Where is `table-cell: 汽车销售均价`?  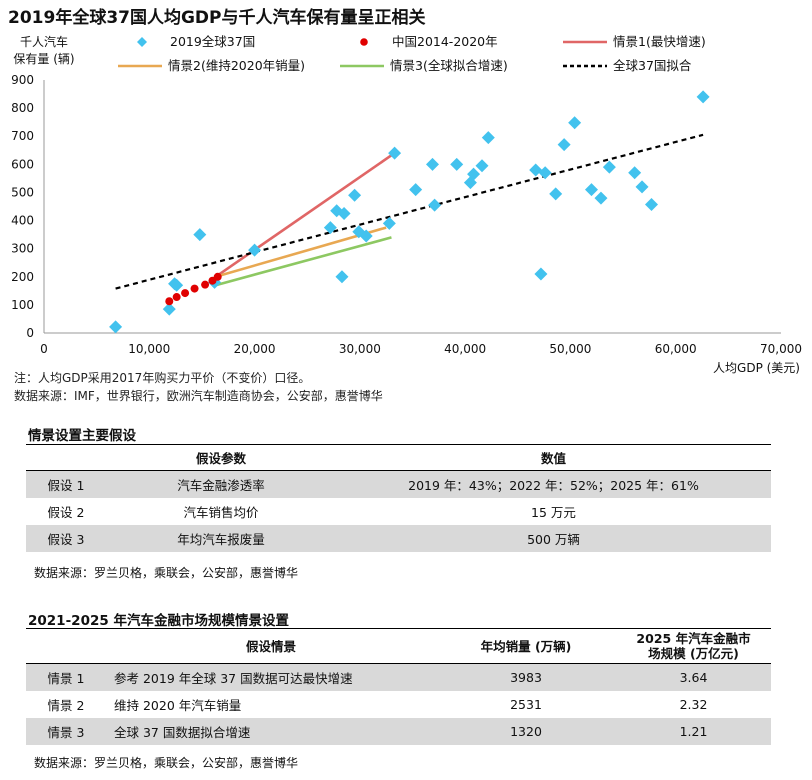
table-cell: 汽车销售均价 is located at coordinates (221, 512).